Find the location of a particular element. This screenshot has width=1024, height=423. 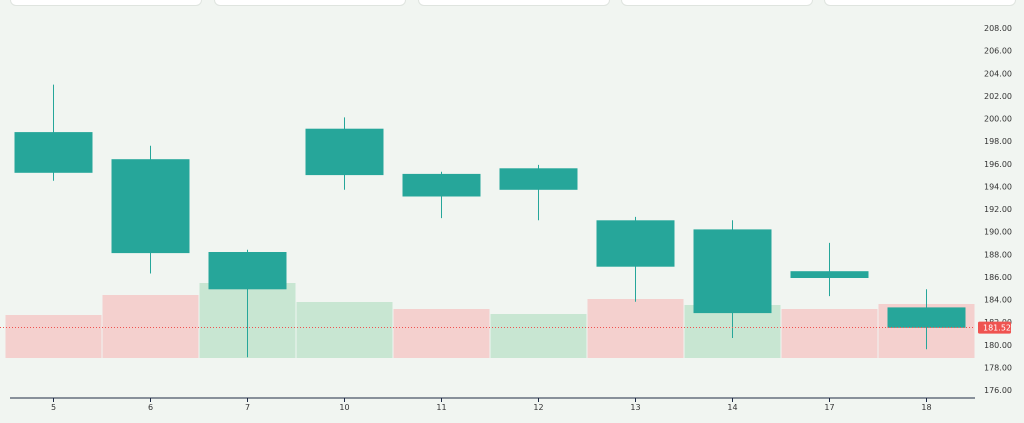

y-tick-label: 200.00 is located at coordinates (998, 119).